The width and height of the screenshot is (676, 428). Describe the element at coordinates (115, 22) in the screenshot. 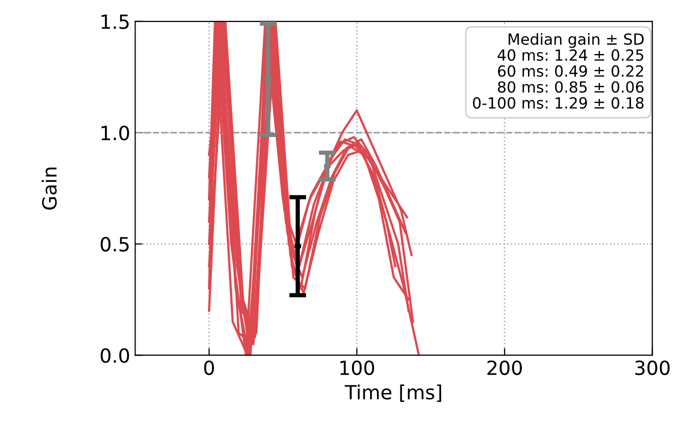

I see `y-tick-label: 1.5` at that location.